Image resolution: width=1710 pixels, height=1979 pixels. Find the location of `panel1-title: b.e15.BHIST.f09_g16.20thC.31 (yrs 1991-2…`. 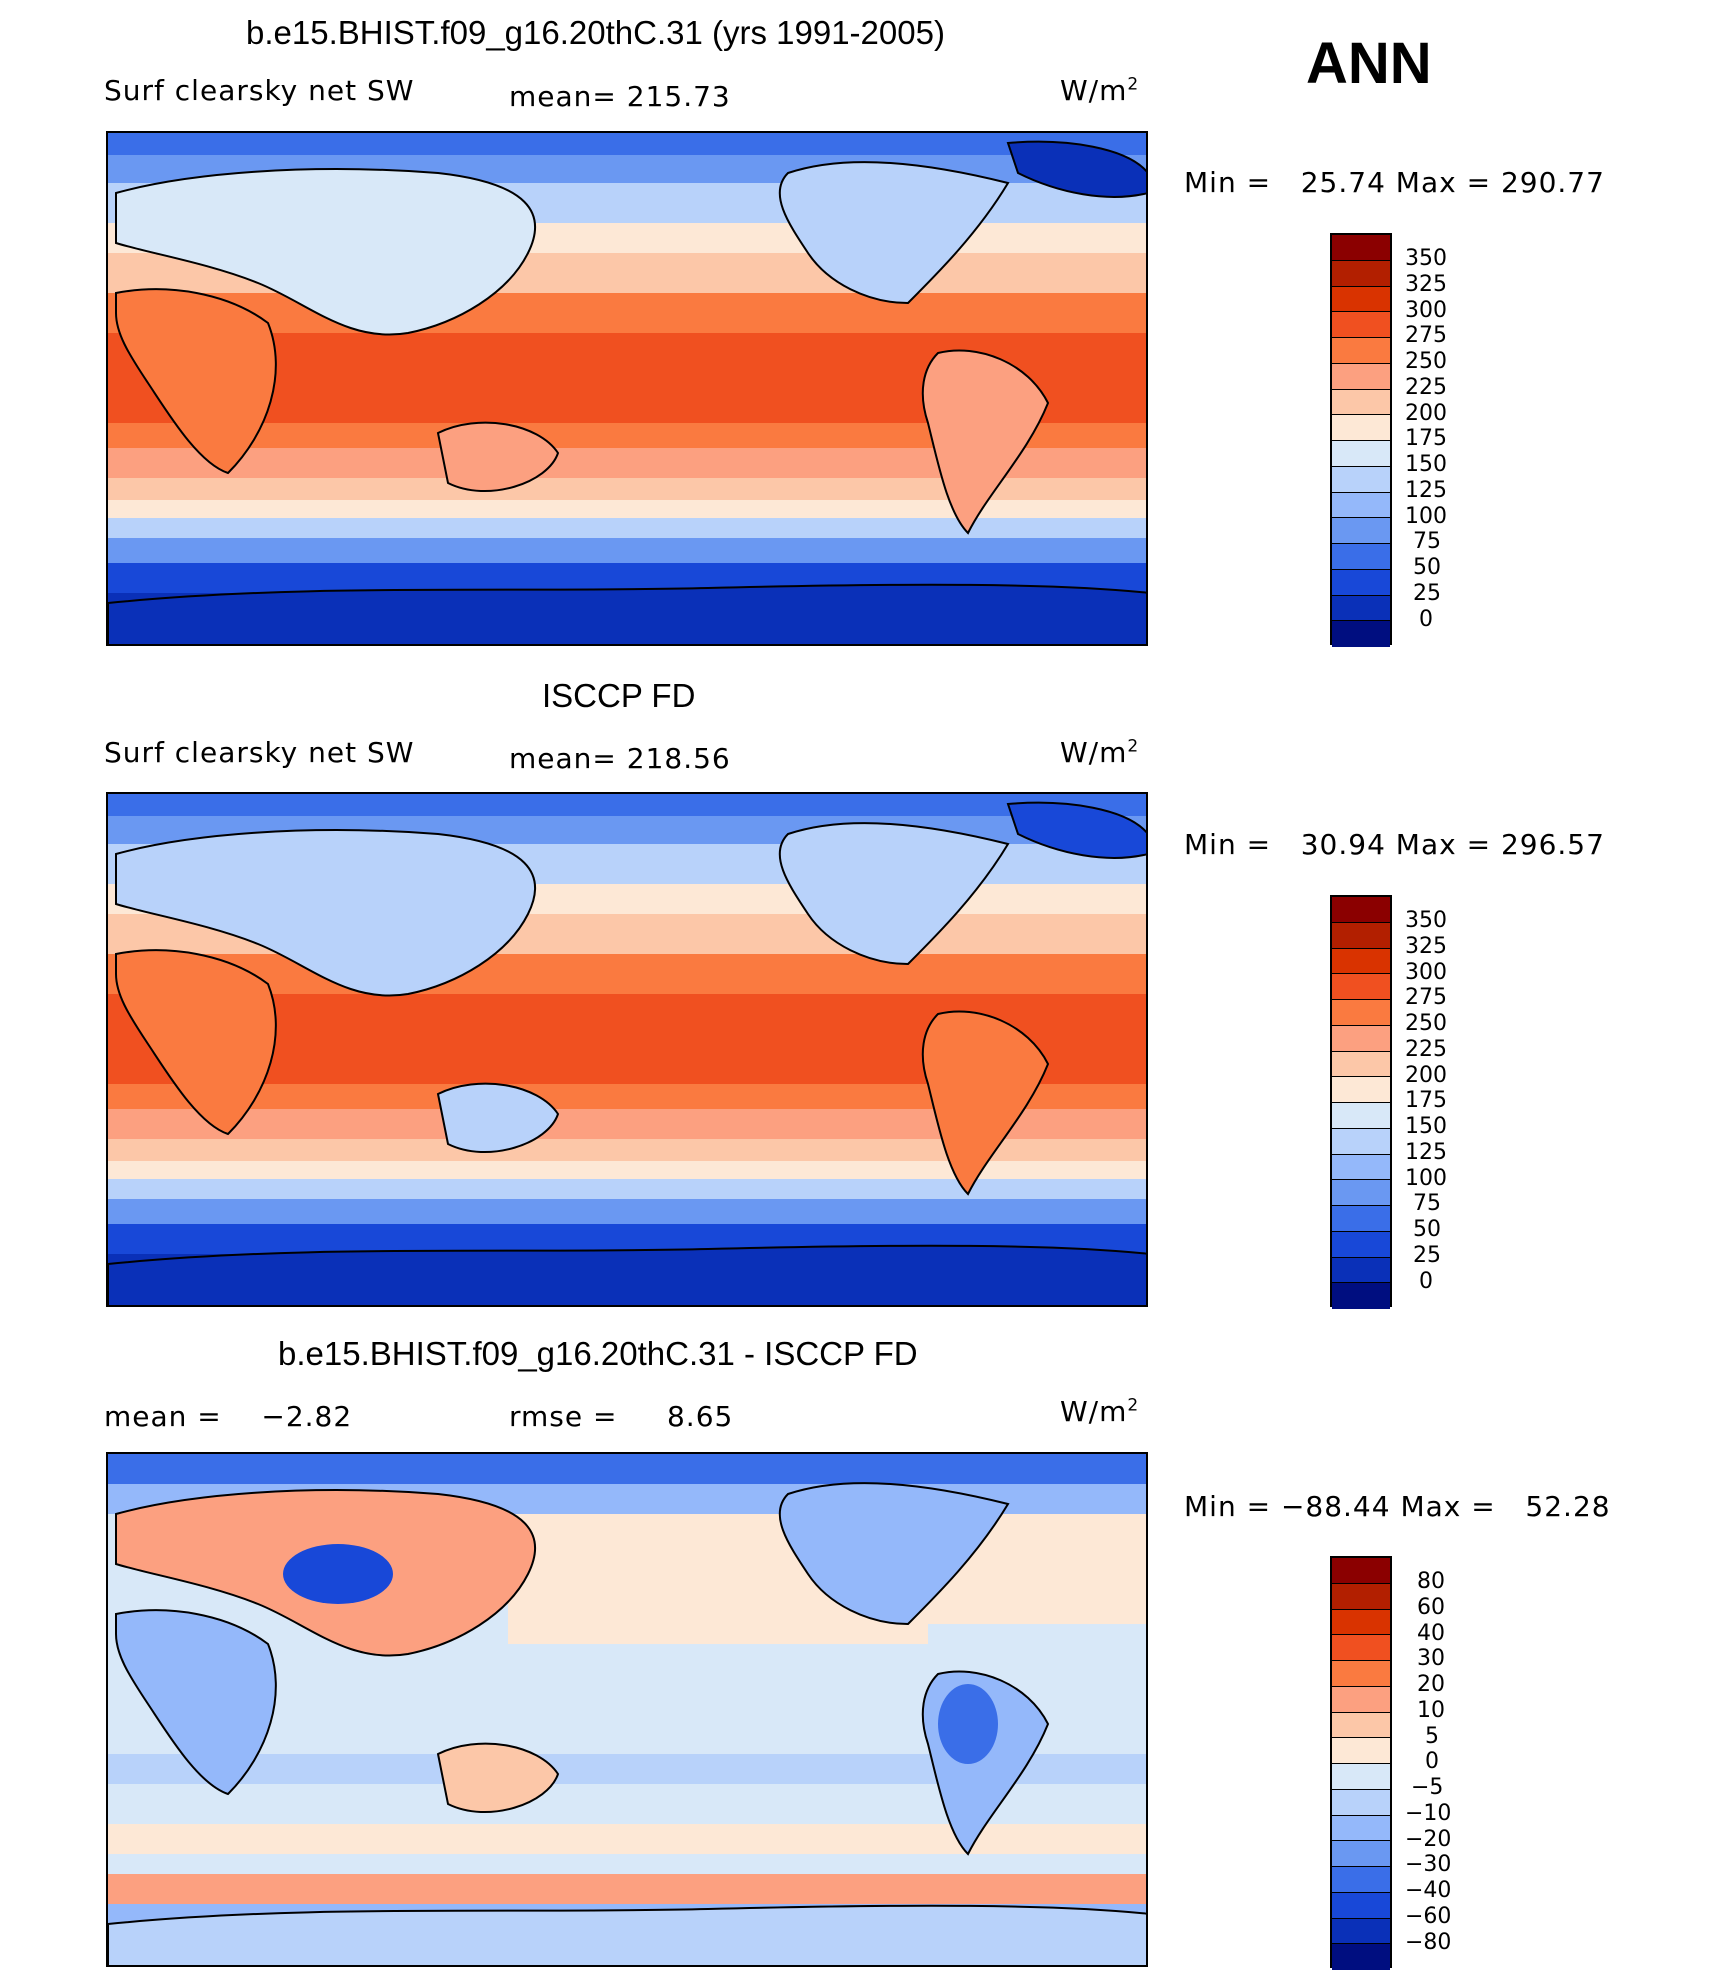

panel1-title: b.e15.BHIST.f09_g16.20thC.31 (yrs 1991-2… is located at coordinates (595, 32).